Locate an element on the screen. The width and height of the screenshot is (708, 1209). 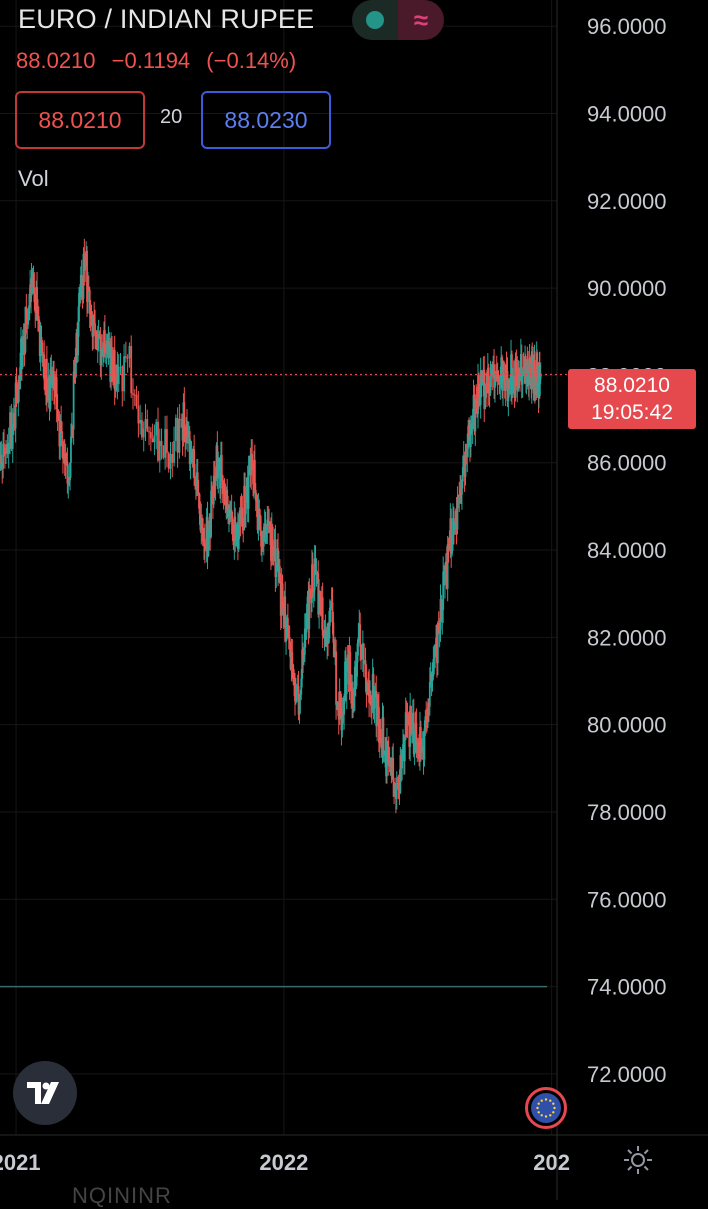
gear-icon is located at coordinates (638, 1160).